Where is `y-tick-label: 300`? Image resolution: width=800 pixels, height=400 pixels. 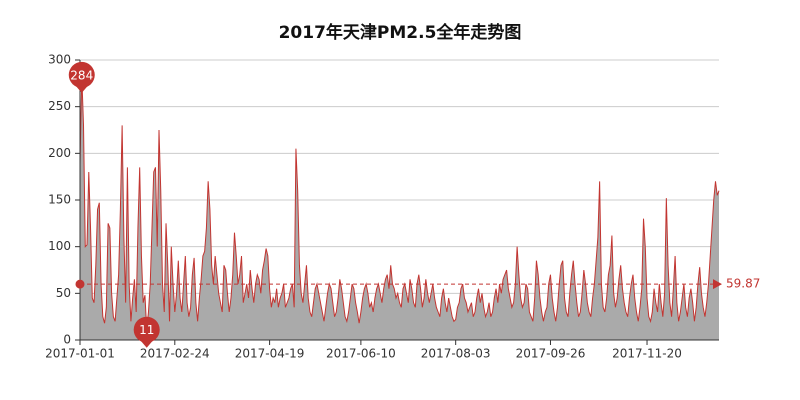
y-tick-label: 300 is located at coordinates (59, 60).